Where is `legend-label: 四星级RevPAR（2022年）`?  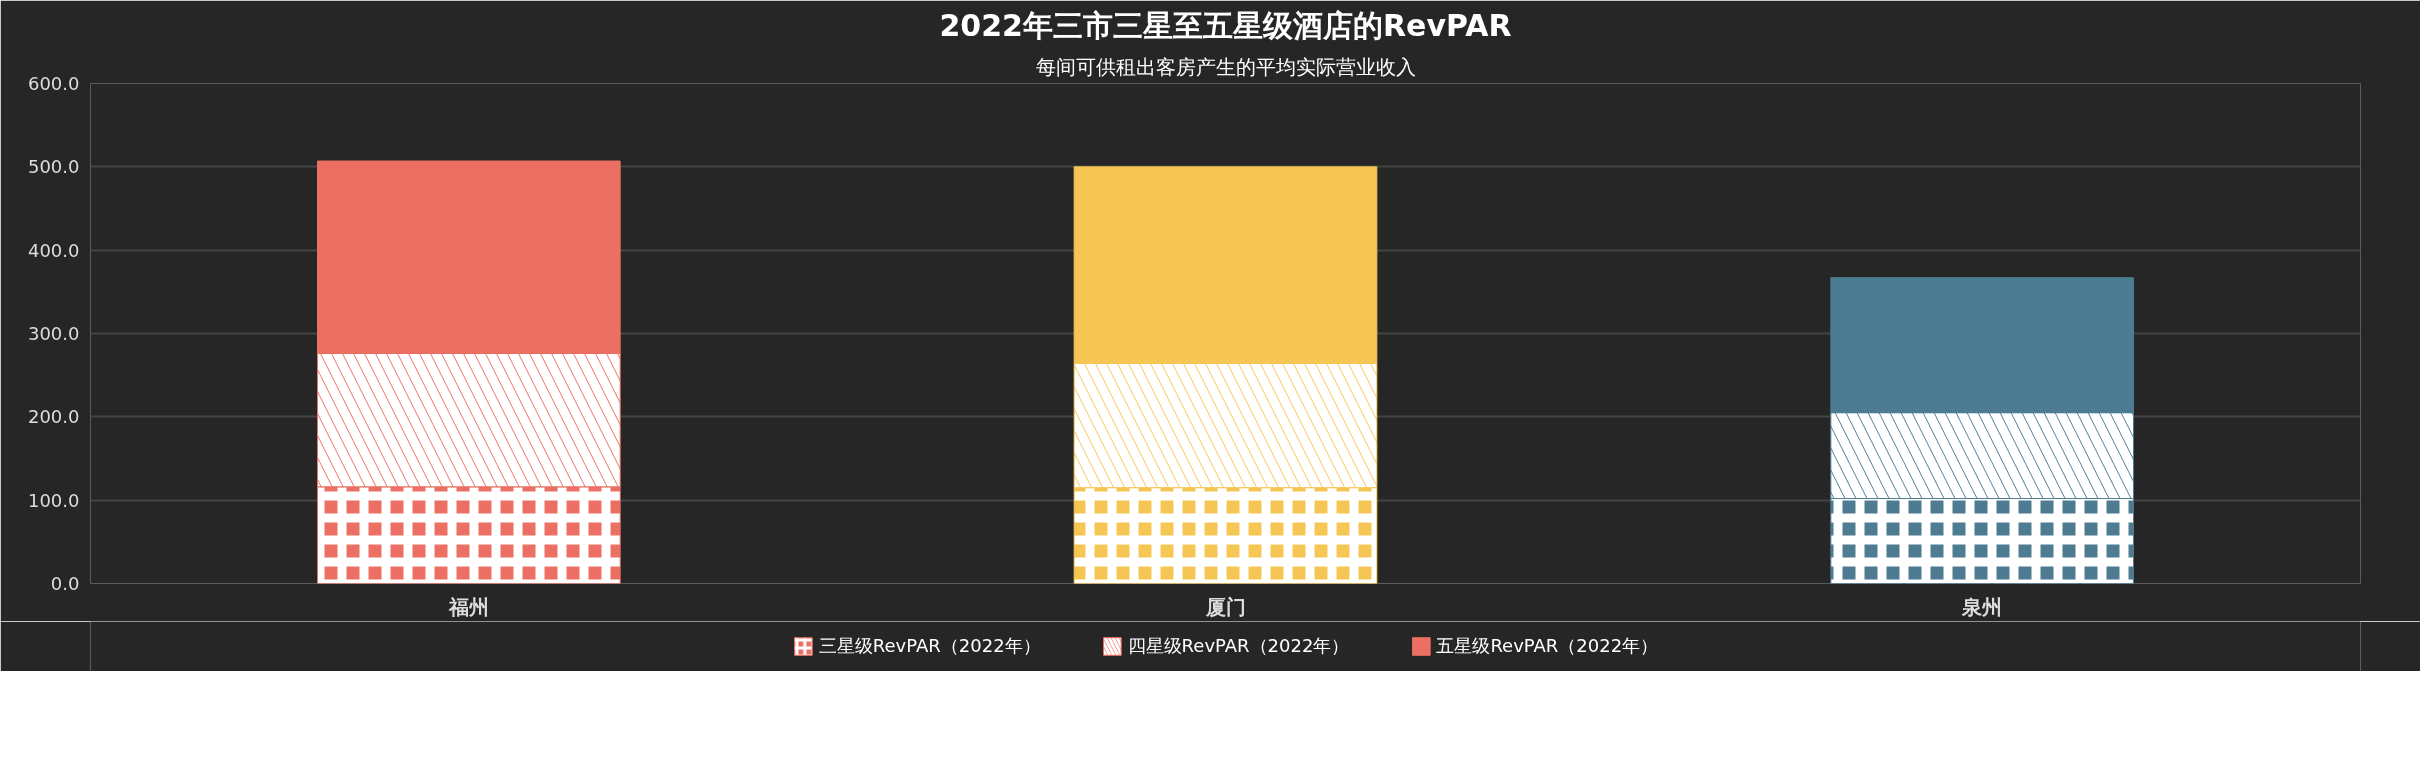
legend-label: 四星级RevPAR（2022年） is located at coordinates (1238, 646).